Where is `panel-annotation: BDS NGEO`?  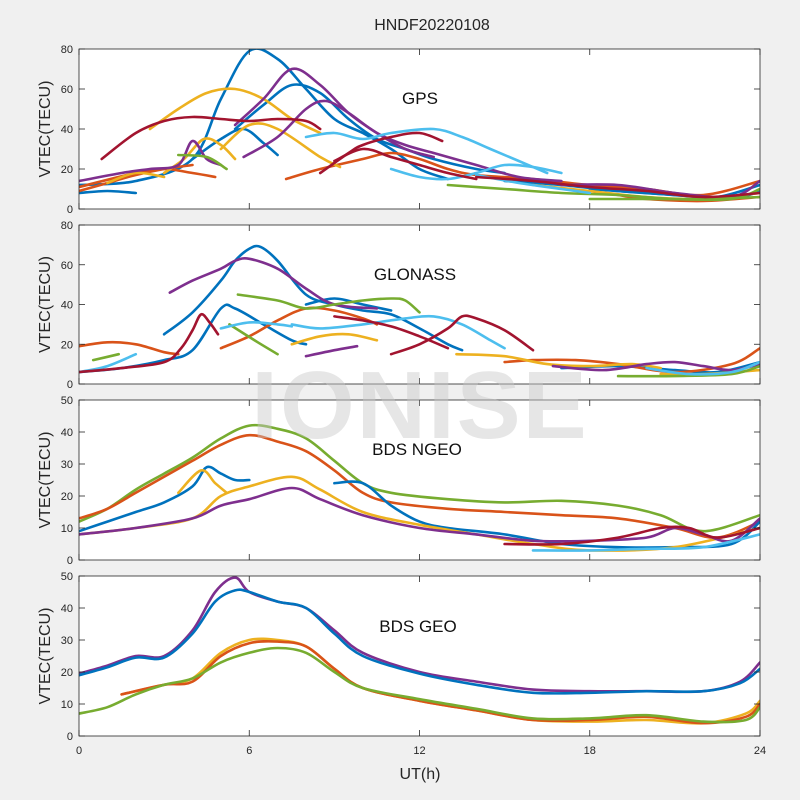 panel-annotation: BDS NGEO is located at coordinates (417, 449).